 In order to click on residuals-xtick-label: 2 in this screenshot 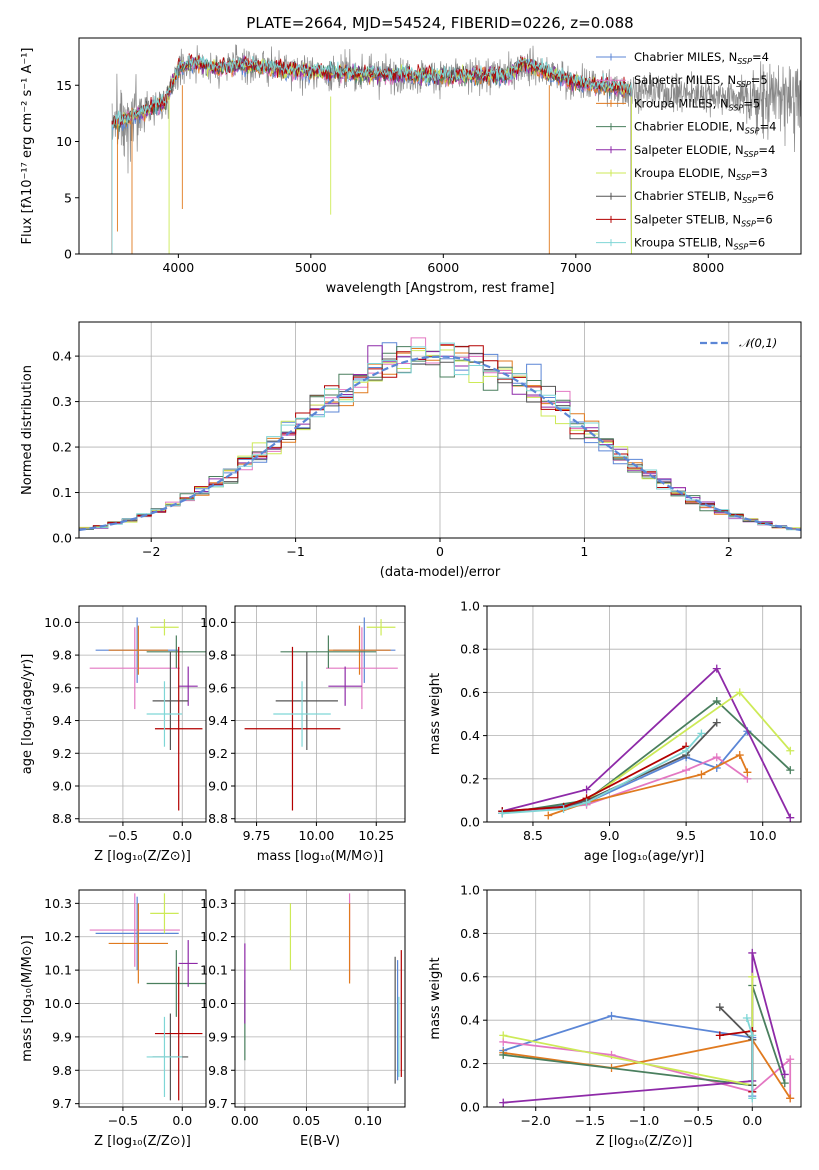, I will do `click(729, 551)`.